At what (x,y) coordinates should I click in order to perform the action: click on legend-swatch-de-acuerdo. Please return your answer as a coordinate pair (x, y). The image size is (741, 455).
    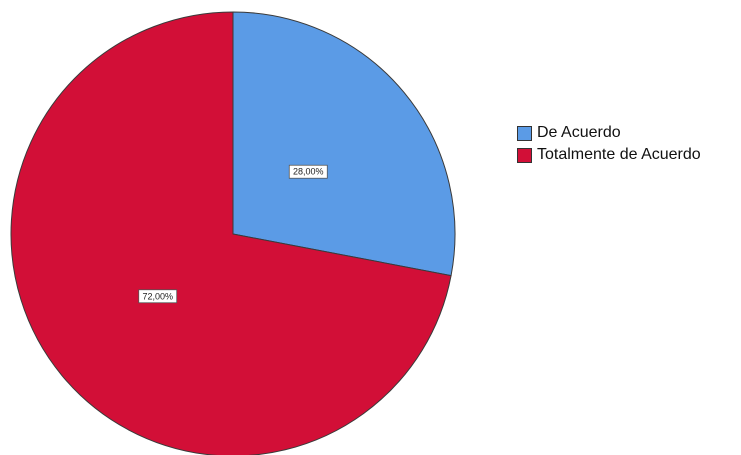
    Looking at the image, I should click on (524, 133).